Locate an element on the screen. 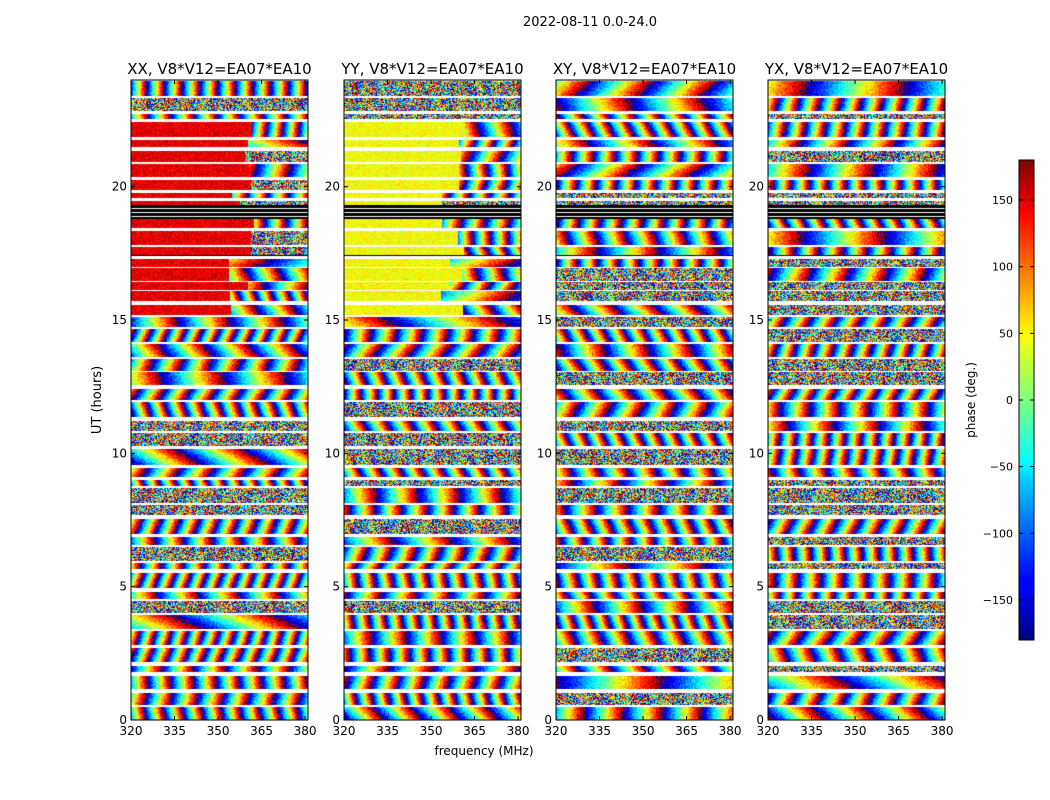  figure-suptitle: 2022-08-11 0.0-24.0 is located at coordinates (590, 22).